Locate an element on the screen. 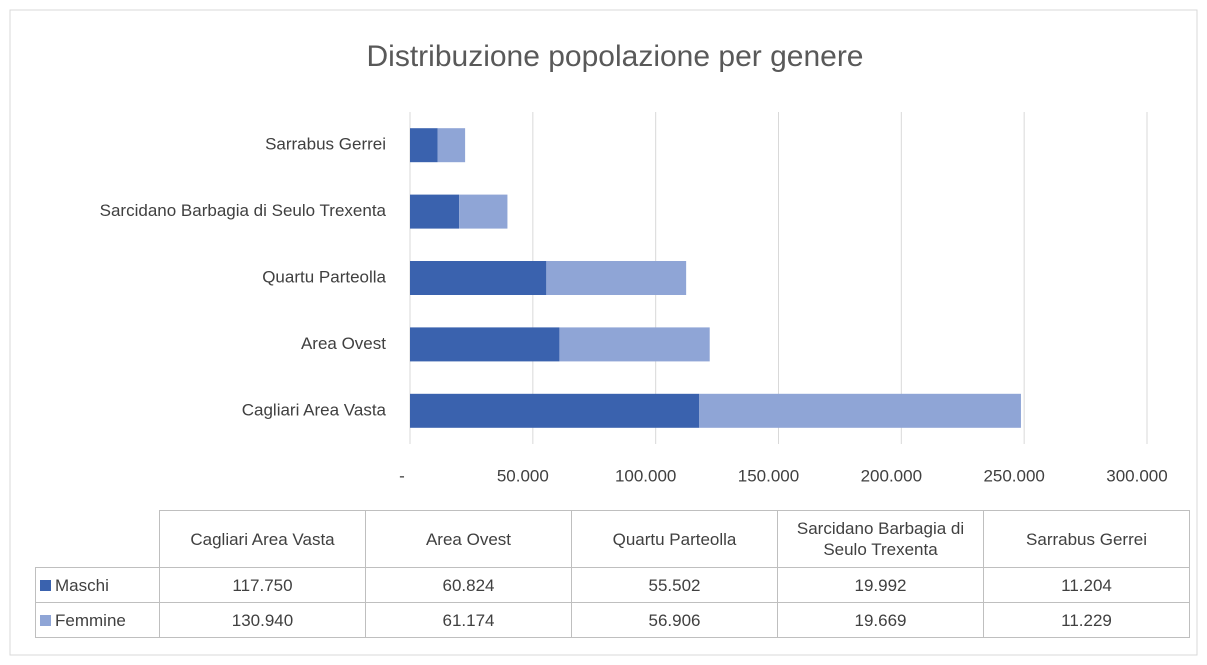 The image size is (1207, 665). table-cell: 55.502 is located at coordinates (674, 585).